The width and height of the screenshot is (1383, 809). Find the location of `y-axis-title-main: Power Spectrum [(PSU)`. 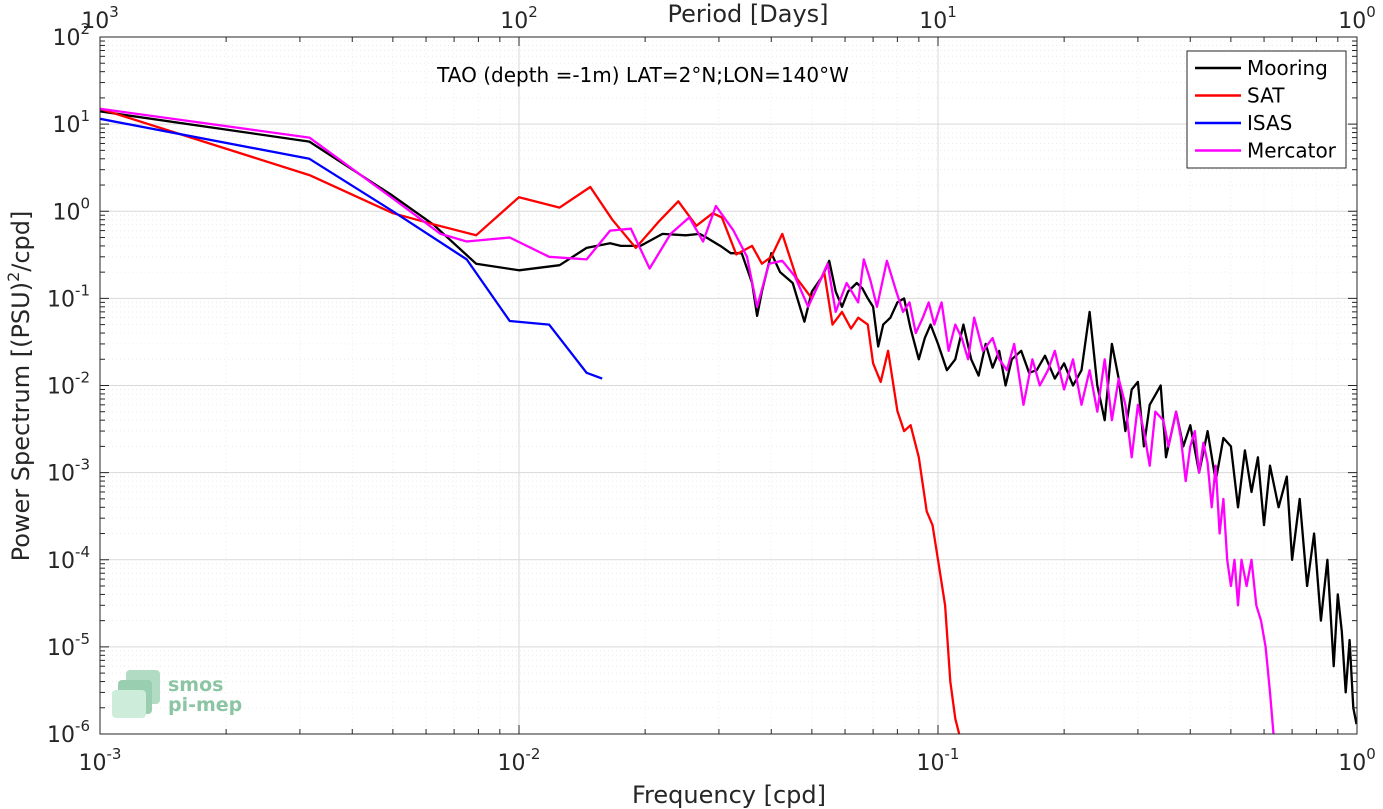

y-axis-title-main: Power Spectrum [(PSU) is located at coordinates (21, 421).